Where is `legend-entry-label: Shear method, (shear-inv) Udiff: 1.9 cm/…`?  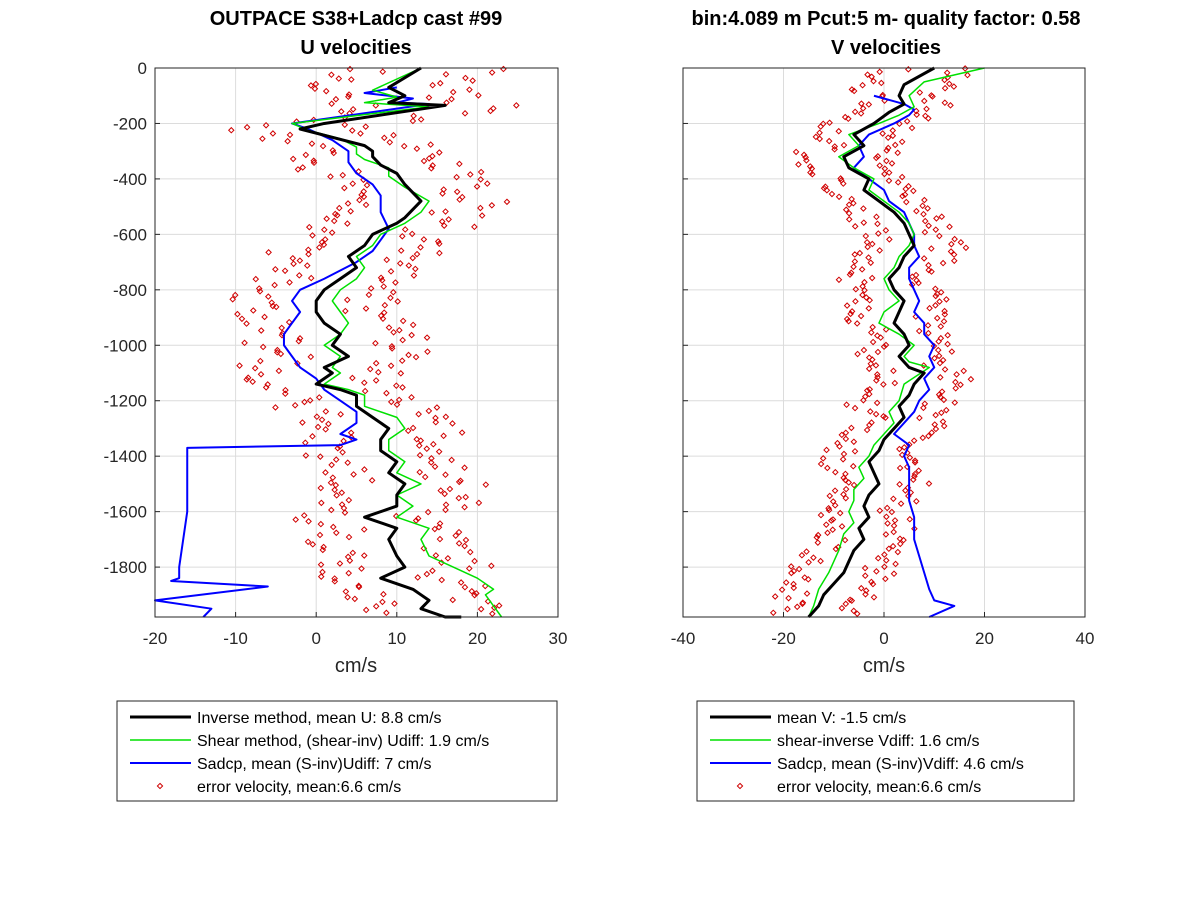 legend-entry-label: Shear method, (shear-inv) Udiff: 1.9 cm/… is located at coordinates (343, 741).